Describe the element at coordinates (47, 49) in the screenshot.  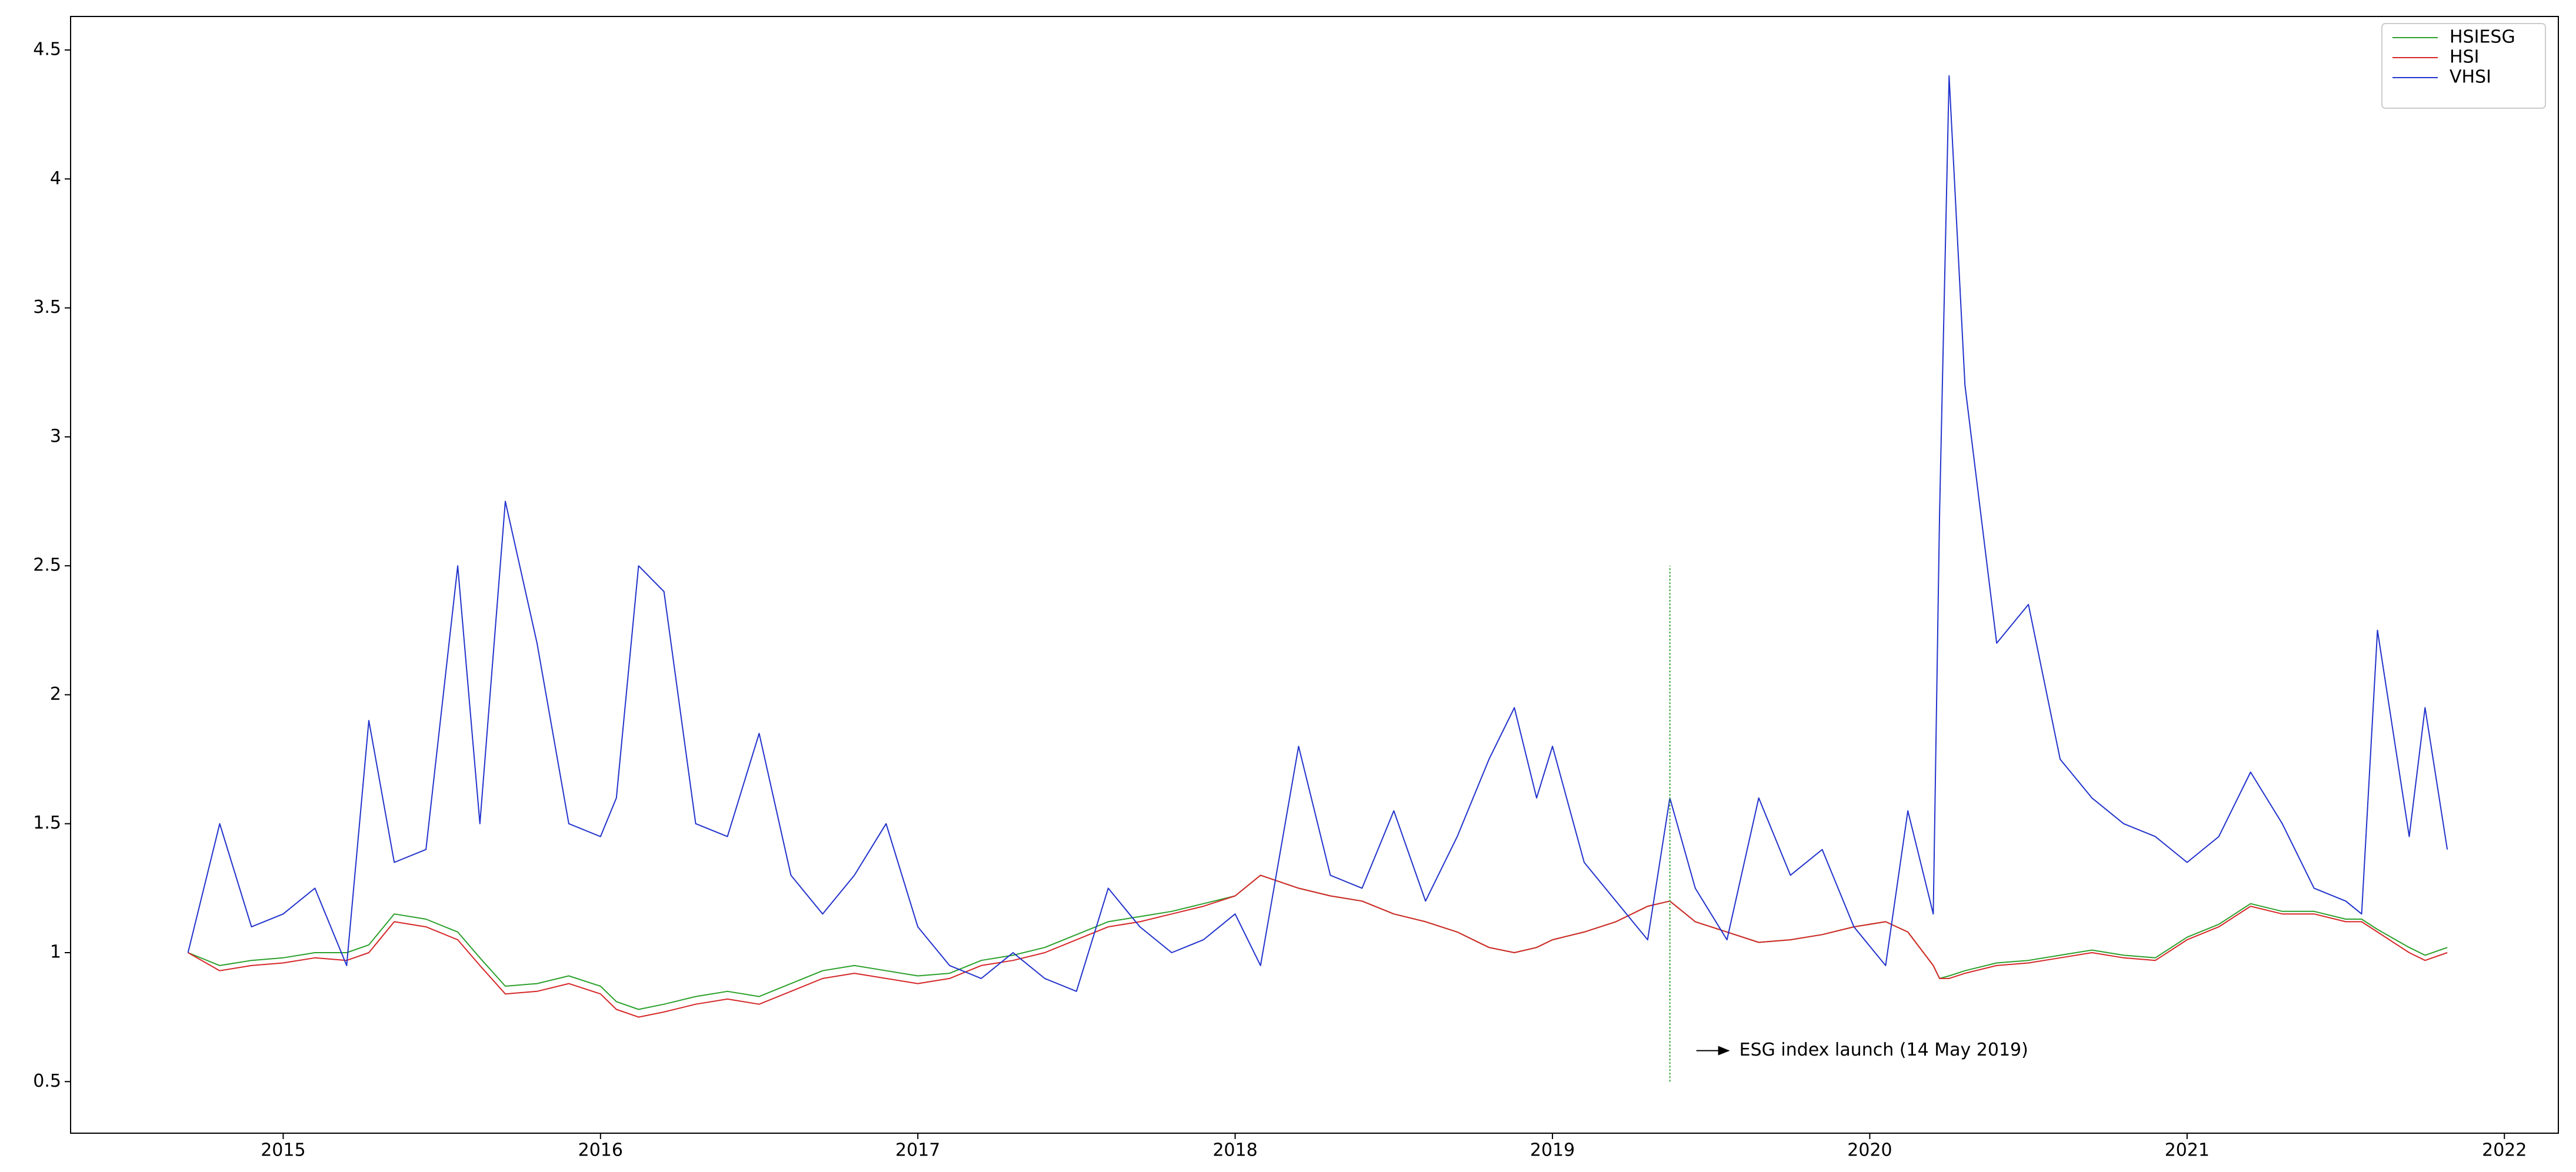
I see `y-tick-label: 4.5` at that location.